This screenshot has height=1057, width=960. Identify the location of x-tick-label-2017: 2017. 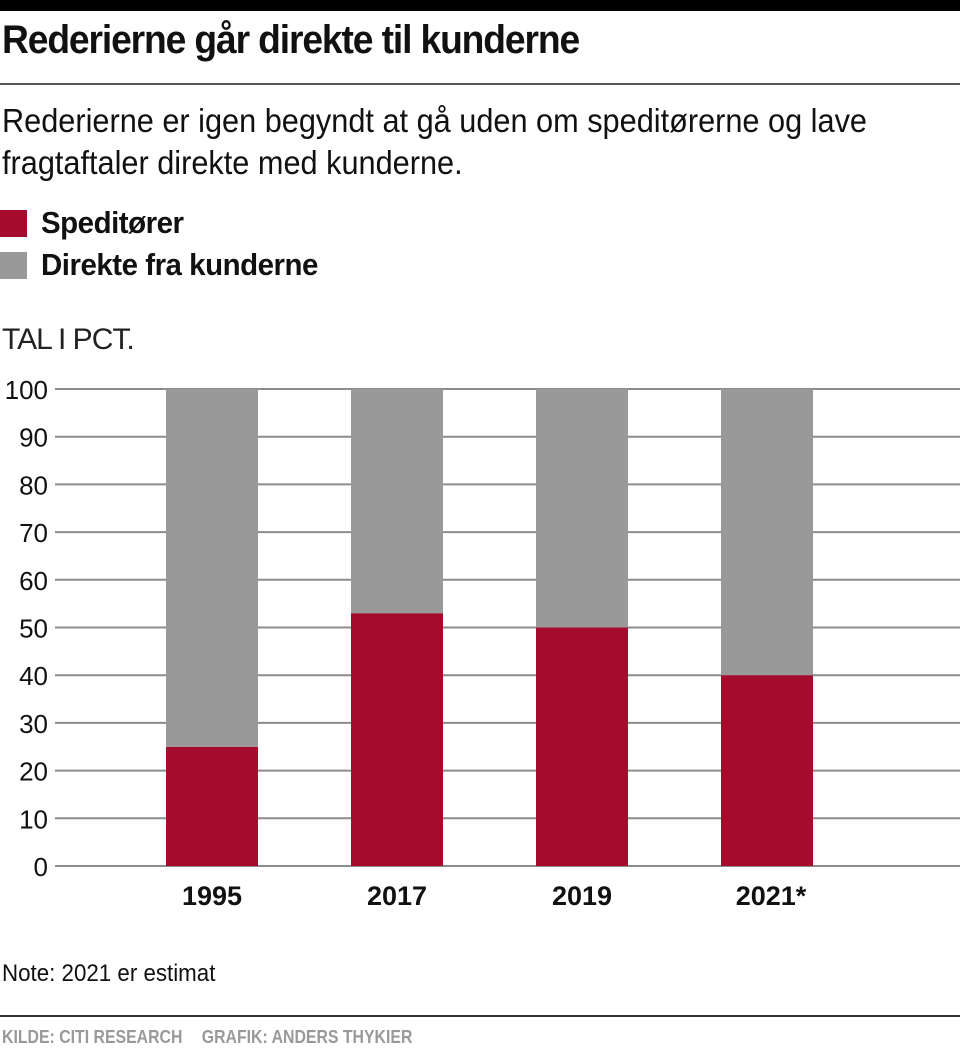
(397, 896).